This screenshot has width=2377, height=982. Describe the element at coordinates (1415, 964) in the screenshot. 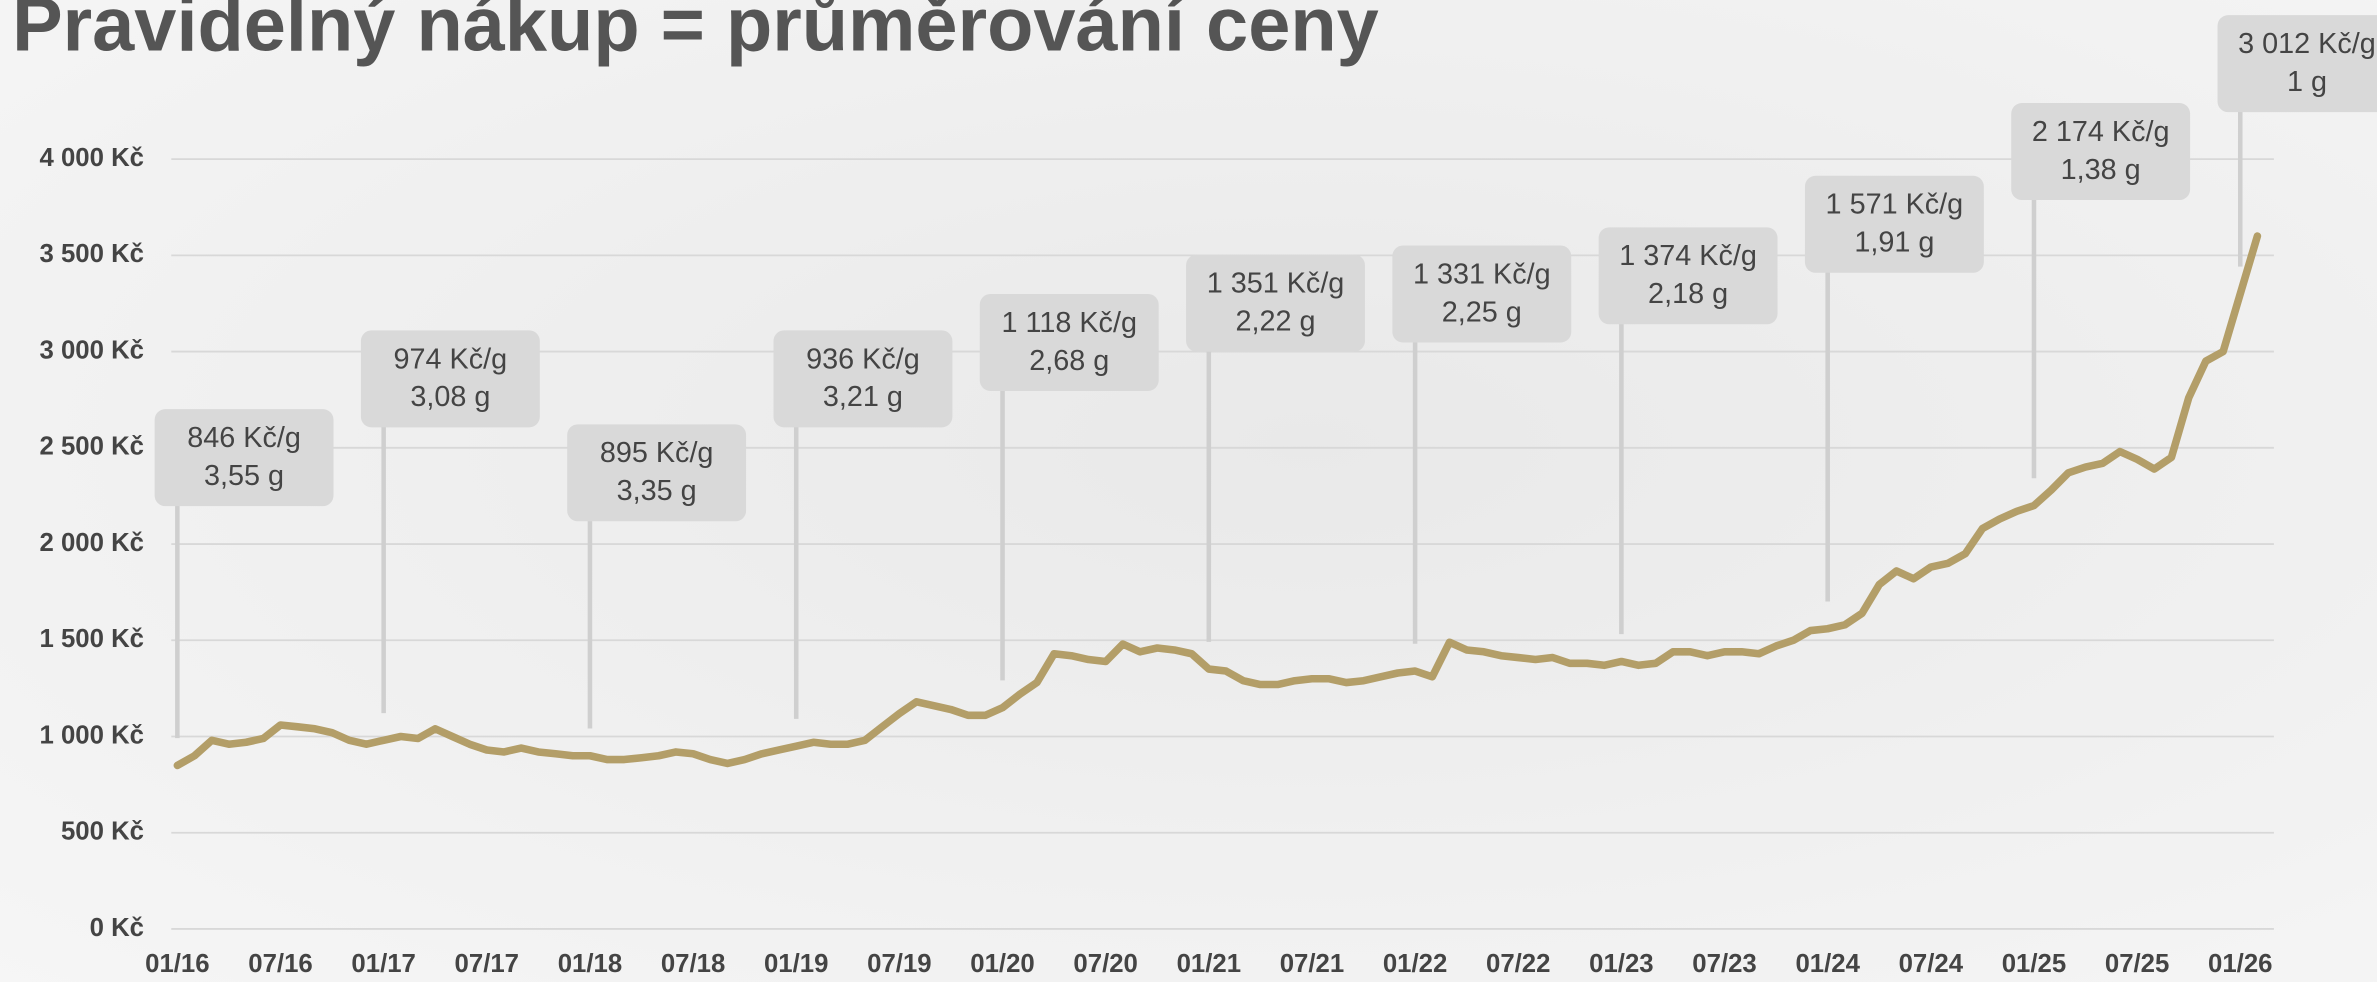

I see `x-tick-label: 01/22` at that location.